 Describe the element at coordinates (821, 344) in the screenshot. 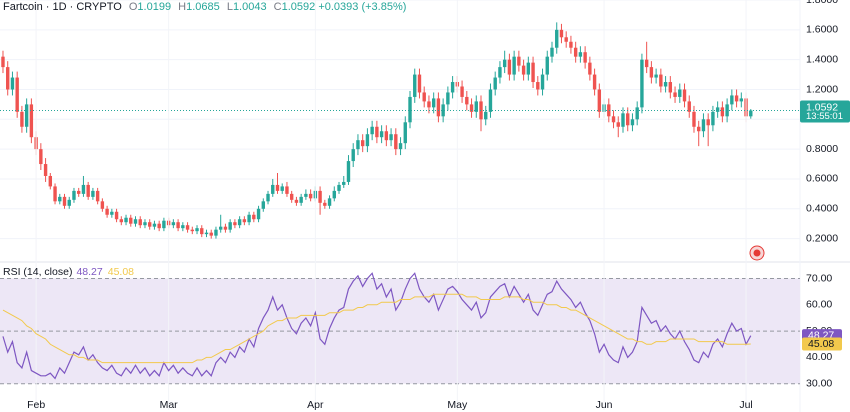

I see `value-tag-label: 45.08` at that location.